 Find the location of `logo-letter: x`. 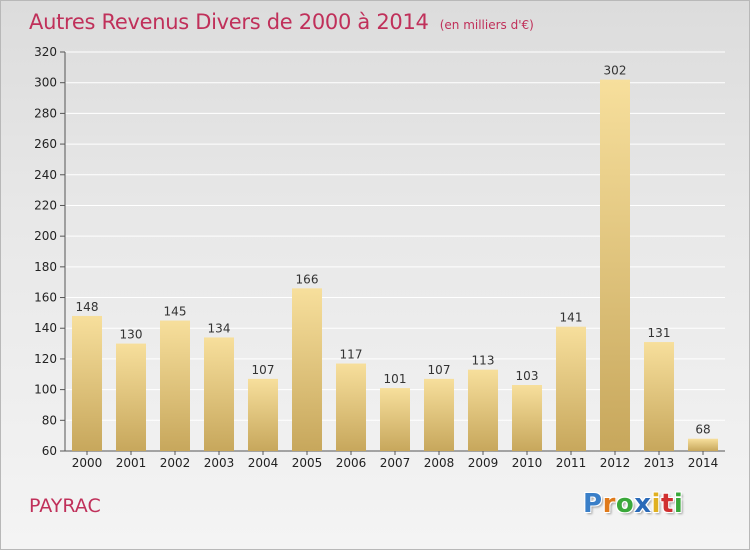

logo-letter: x is located at coordinates (643, 504).